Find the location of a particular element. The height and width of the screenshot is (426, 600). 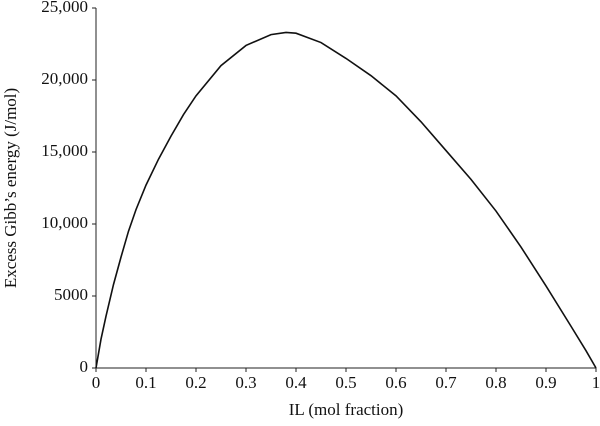

y-tick-label: 10,000 is located at coordinates (64, 222).